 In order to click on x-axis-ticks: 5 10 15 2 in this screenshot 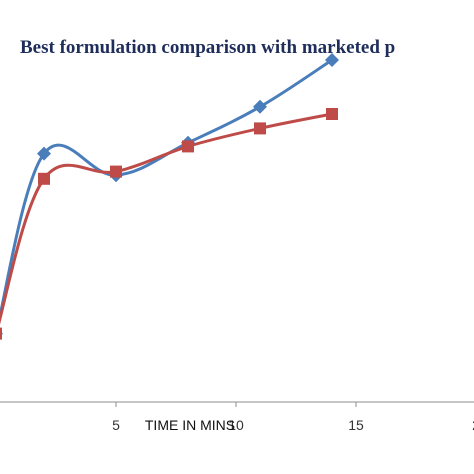, I will do `click(293, 417)`.